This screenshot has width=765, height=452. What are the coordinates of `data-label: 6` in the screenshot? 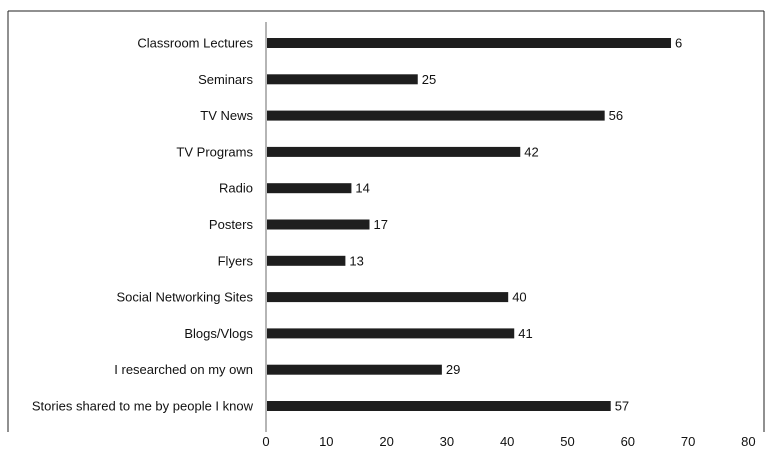 It's located at (678, 43).